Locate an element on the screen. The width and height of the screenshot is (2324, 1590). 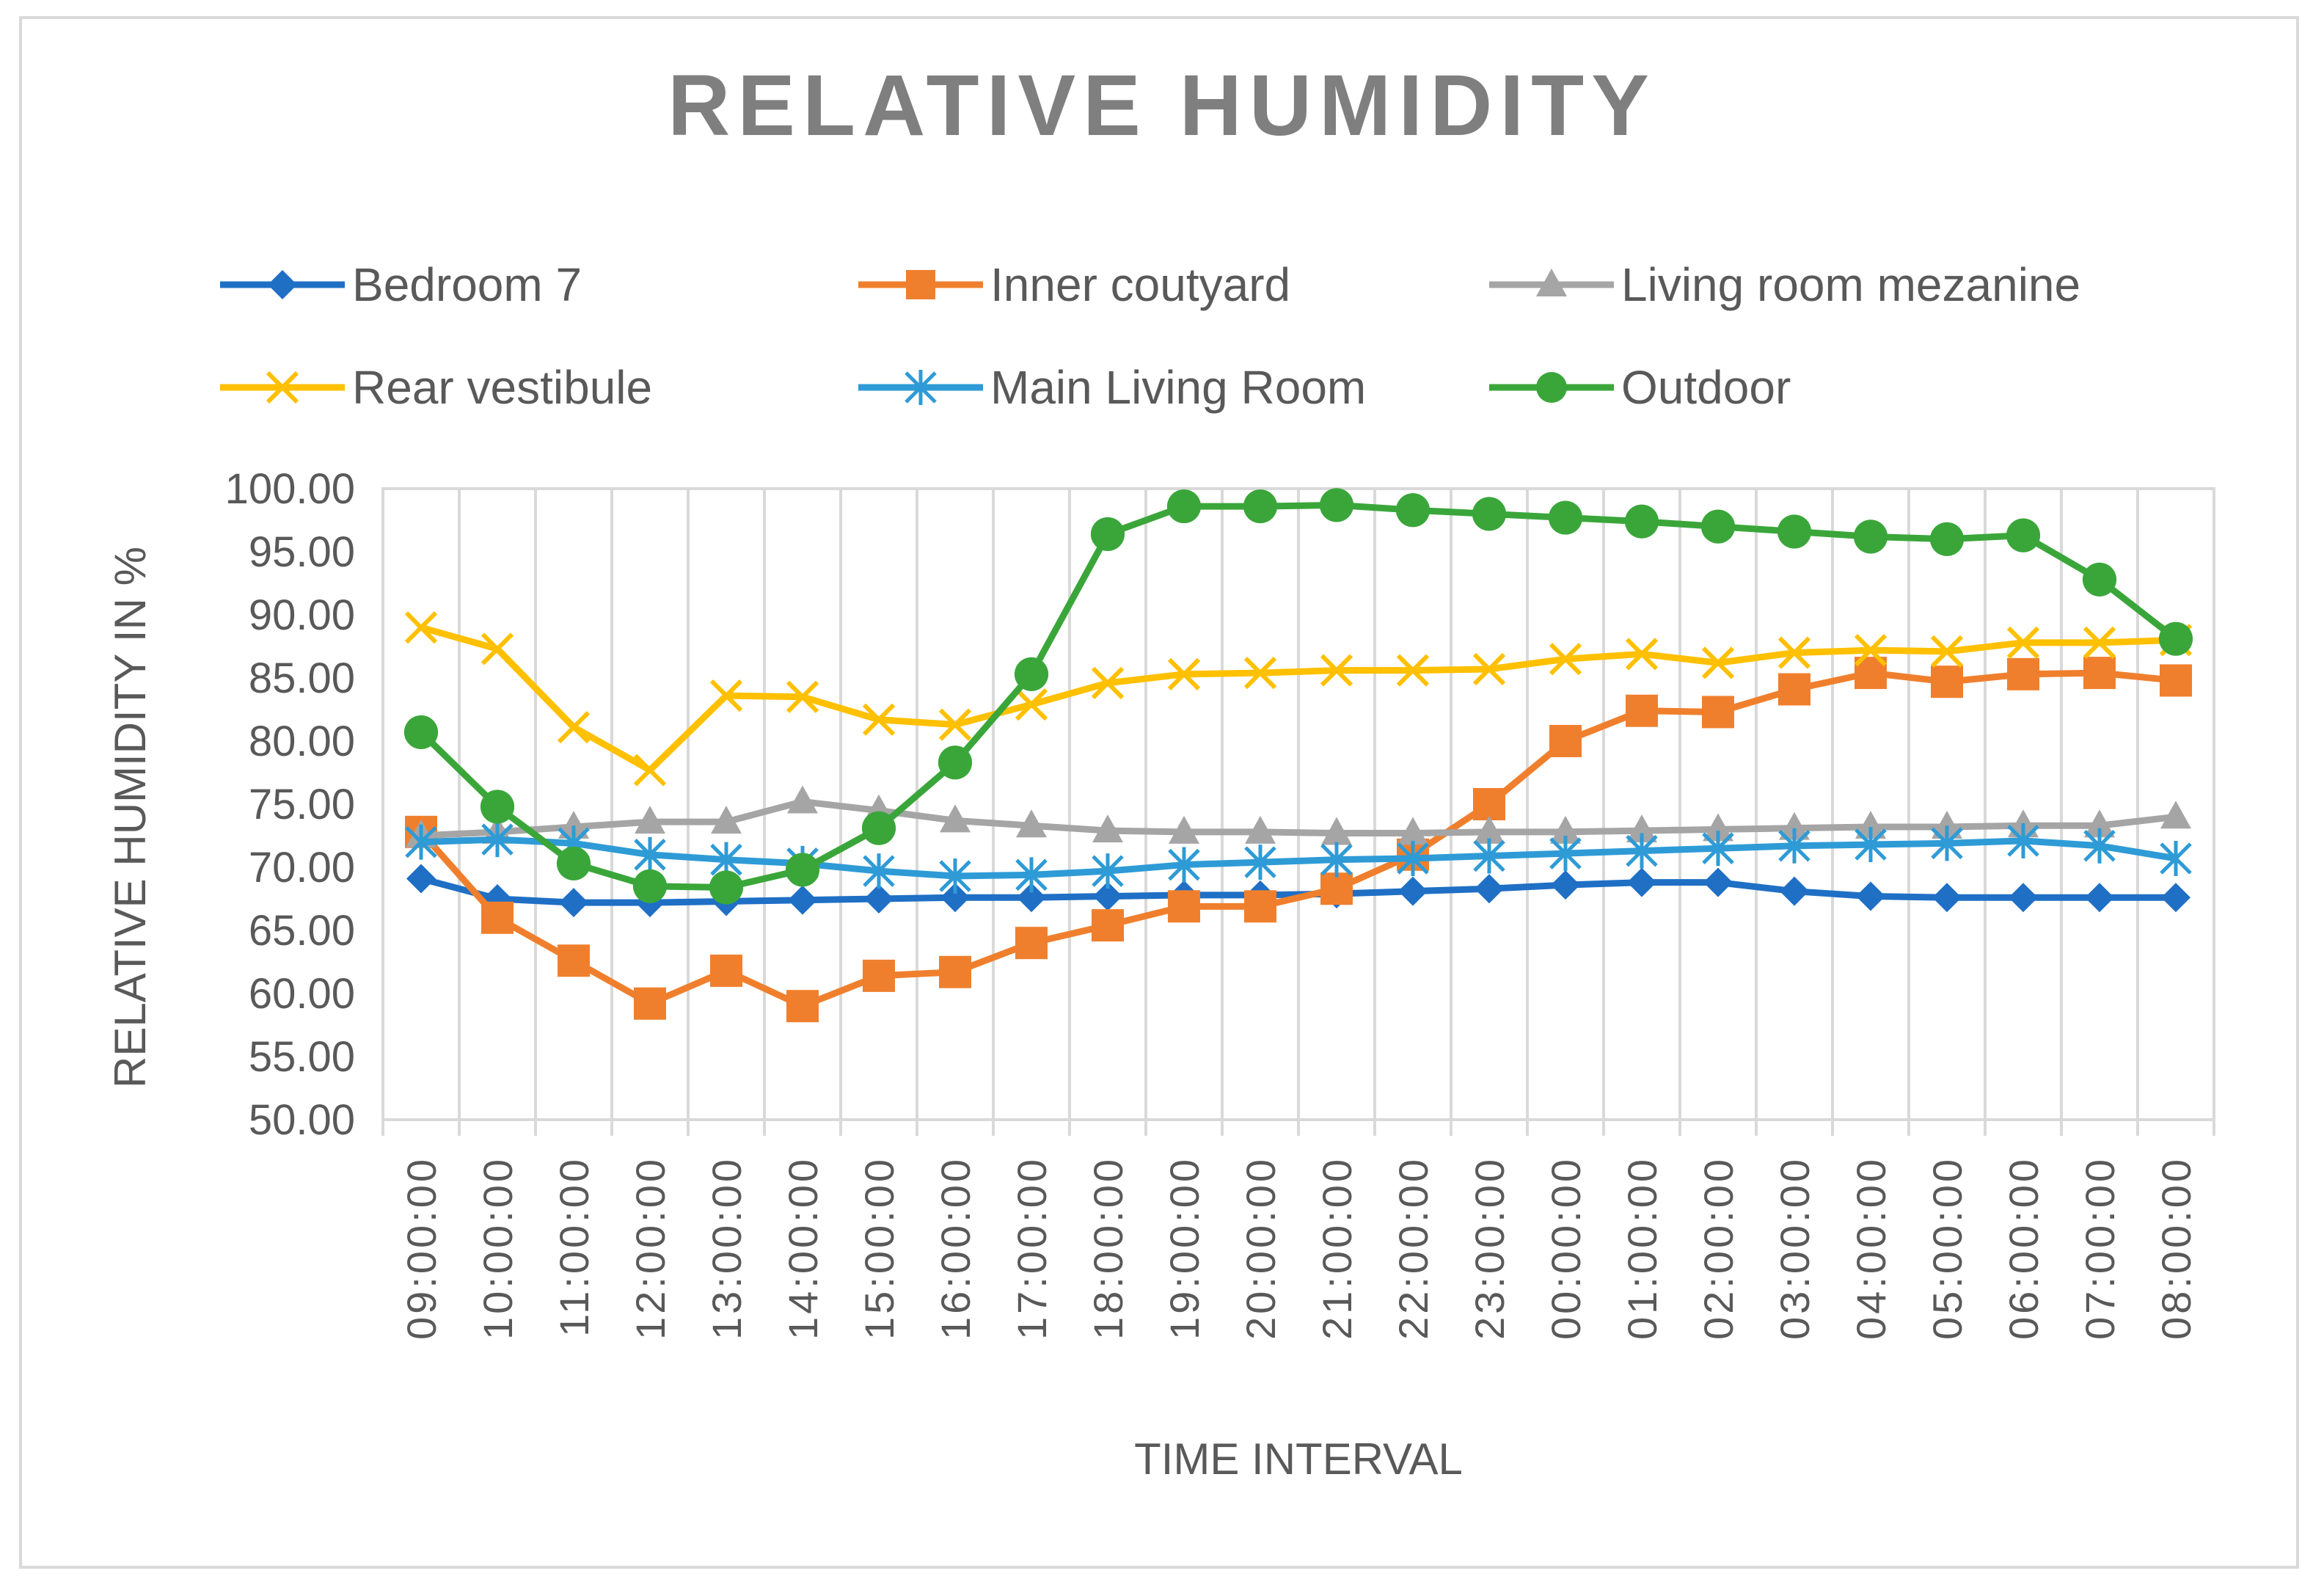
x-tick-label: 15:00:00 is located at coordinates (879, 1248).